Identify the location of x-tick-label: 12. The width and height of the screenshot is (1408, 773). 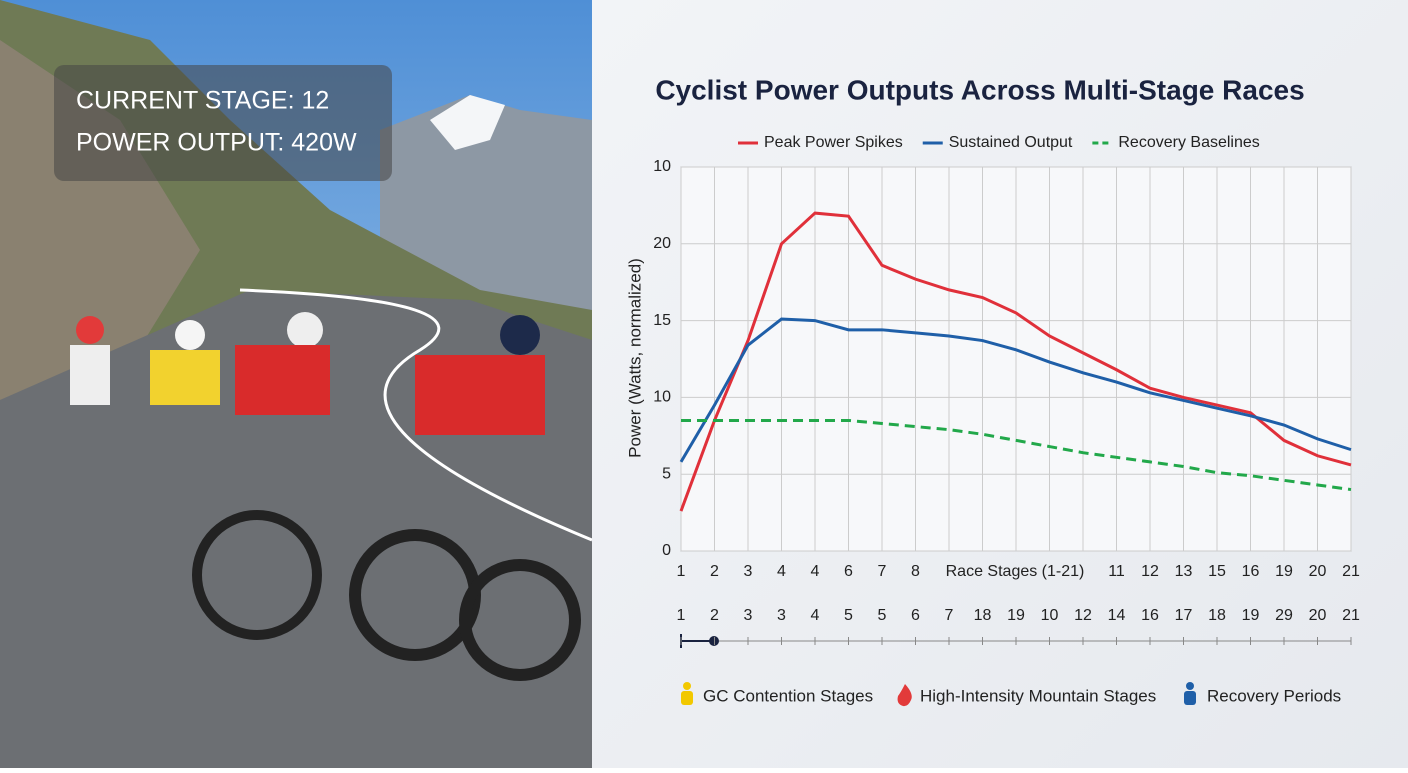
(1150, 571).